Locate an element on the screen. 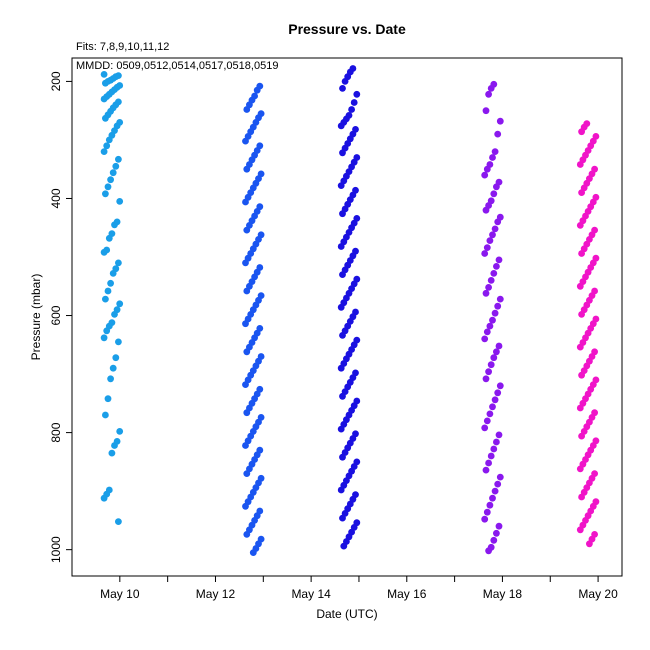 Image resolution: width=650 pixels, height=650 pixels. chart-title: Pressure vs. Date is located at coordinates (347, 29).